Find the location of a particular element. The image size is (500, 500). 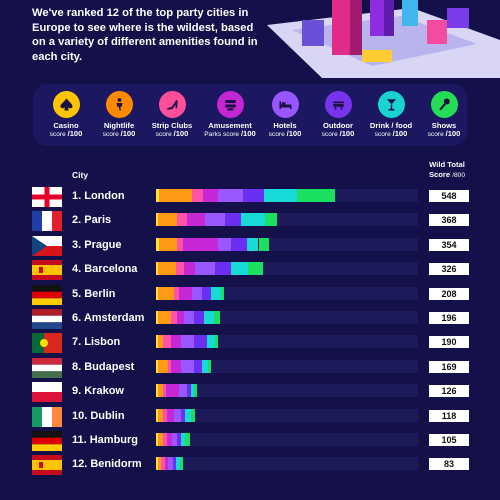

city-row: 10. Dublin 118 is located at coordinates (250, 417).